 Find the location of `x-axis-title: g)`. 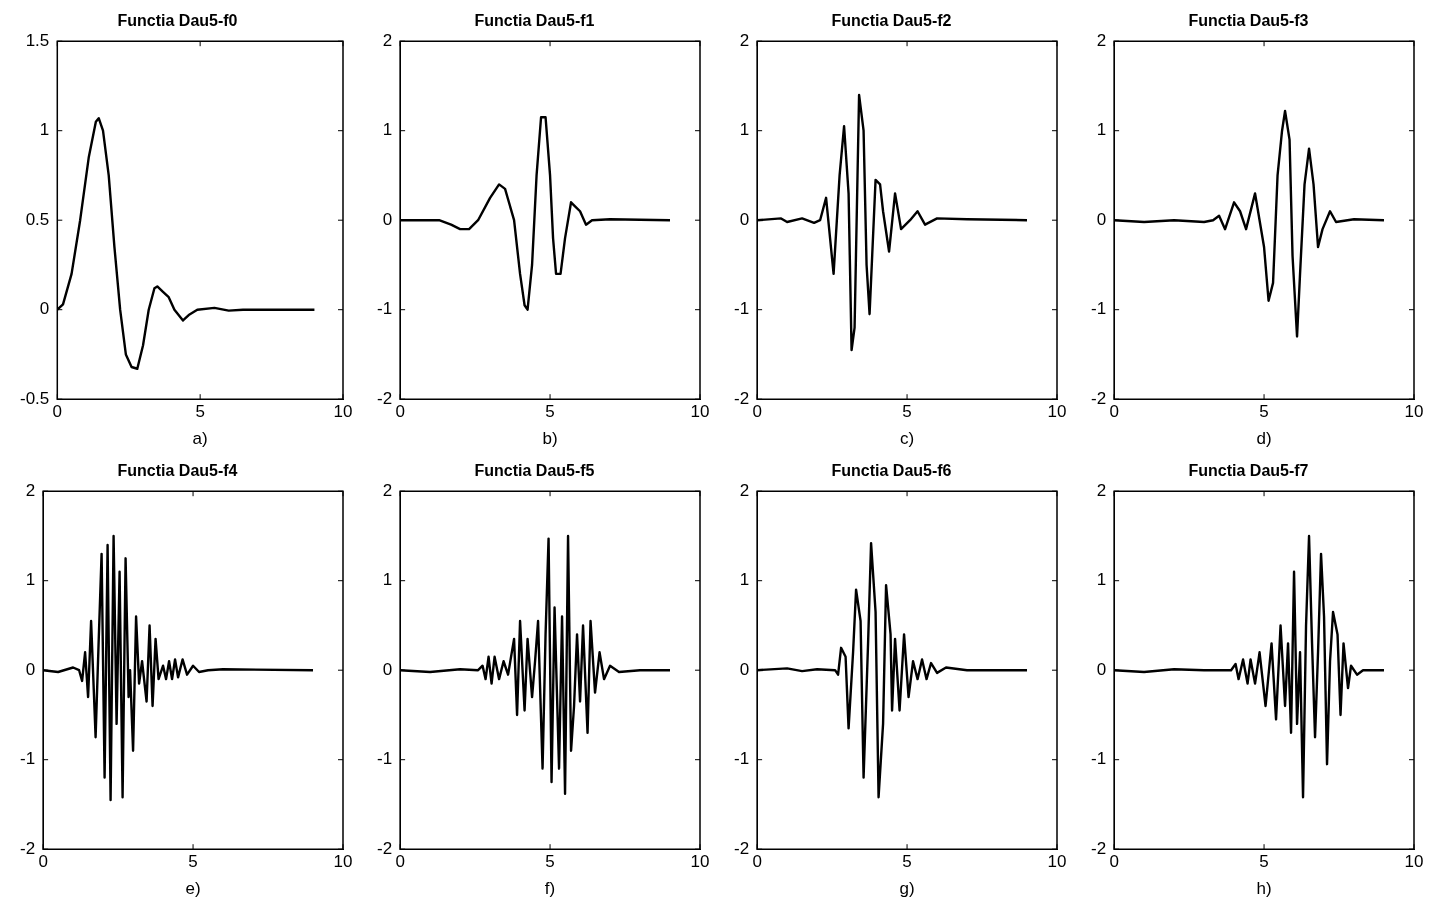

x-axis-title: g) is located at coordinates (907, 889).